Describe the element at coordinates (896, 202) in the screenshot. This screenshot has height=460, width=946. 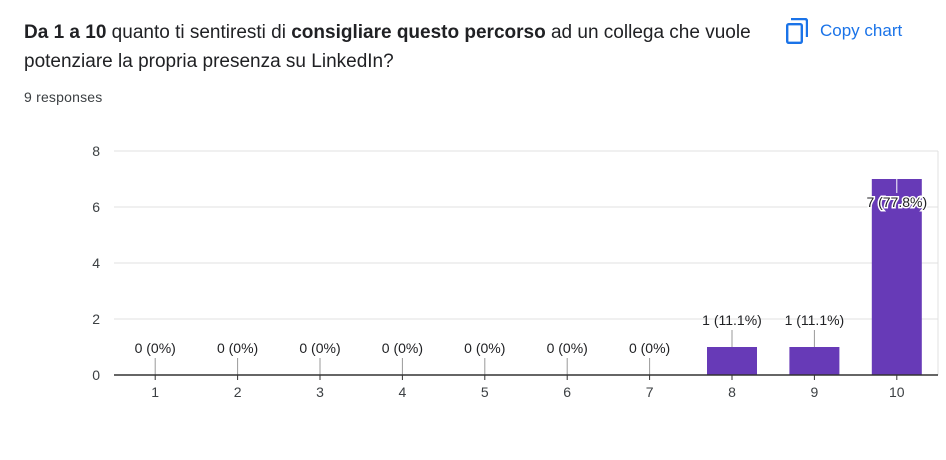
I see `bar-data-label: 7 (77.8%)` at that location.